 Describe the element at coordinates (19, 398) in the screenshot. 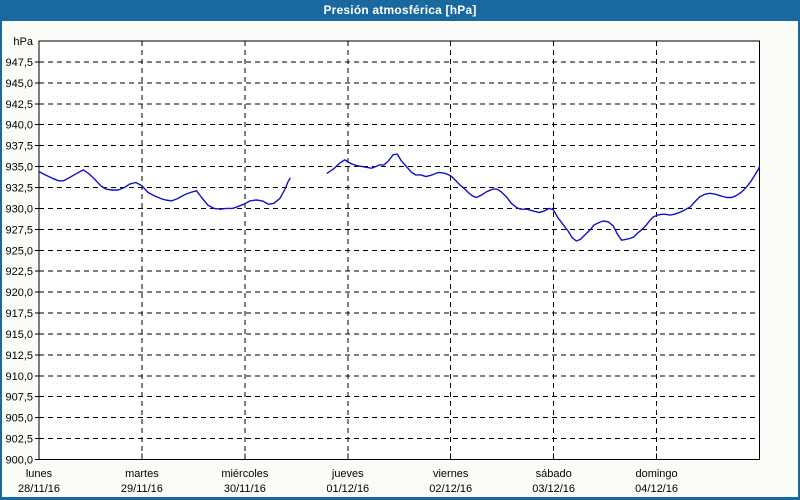

I see `y-tick-label: 907,5` at that location.